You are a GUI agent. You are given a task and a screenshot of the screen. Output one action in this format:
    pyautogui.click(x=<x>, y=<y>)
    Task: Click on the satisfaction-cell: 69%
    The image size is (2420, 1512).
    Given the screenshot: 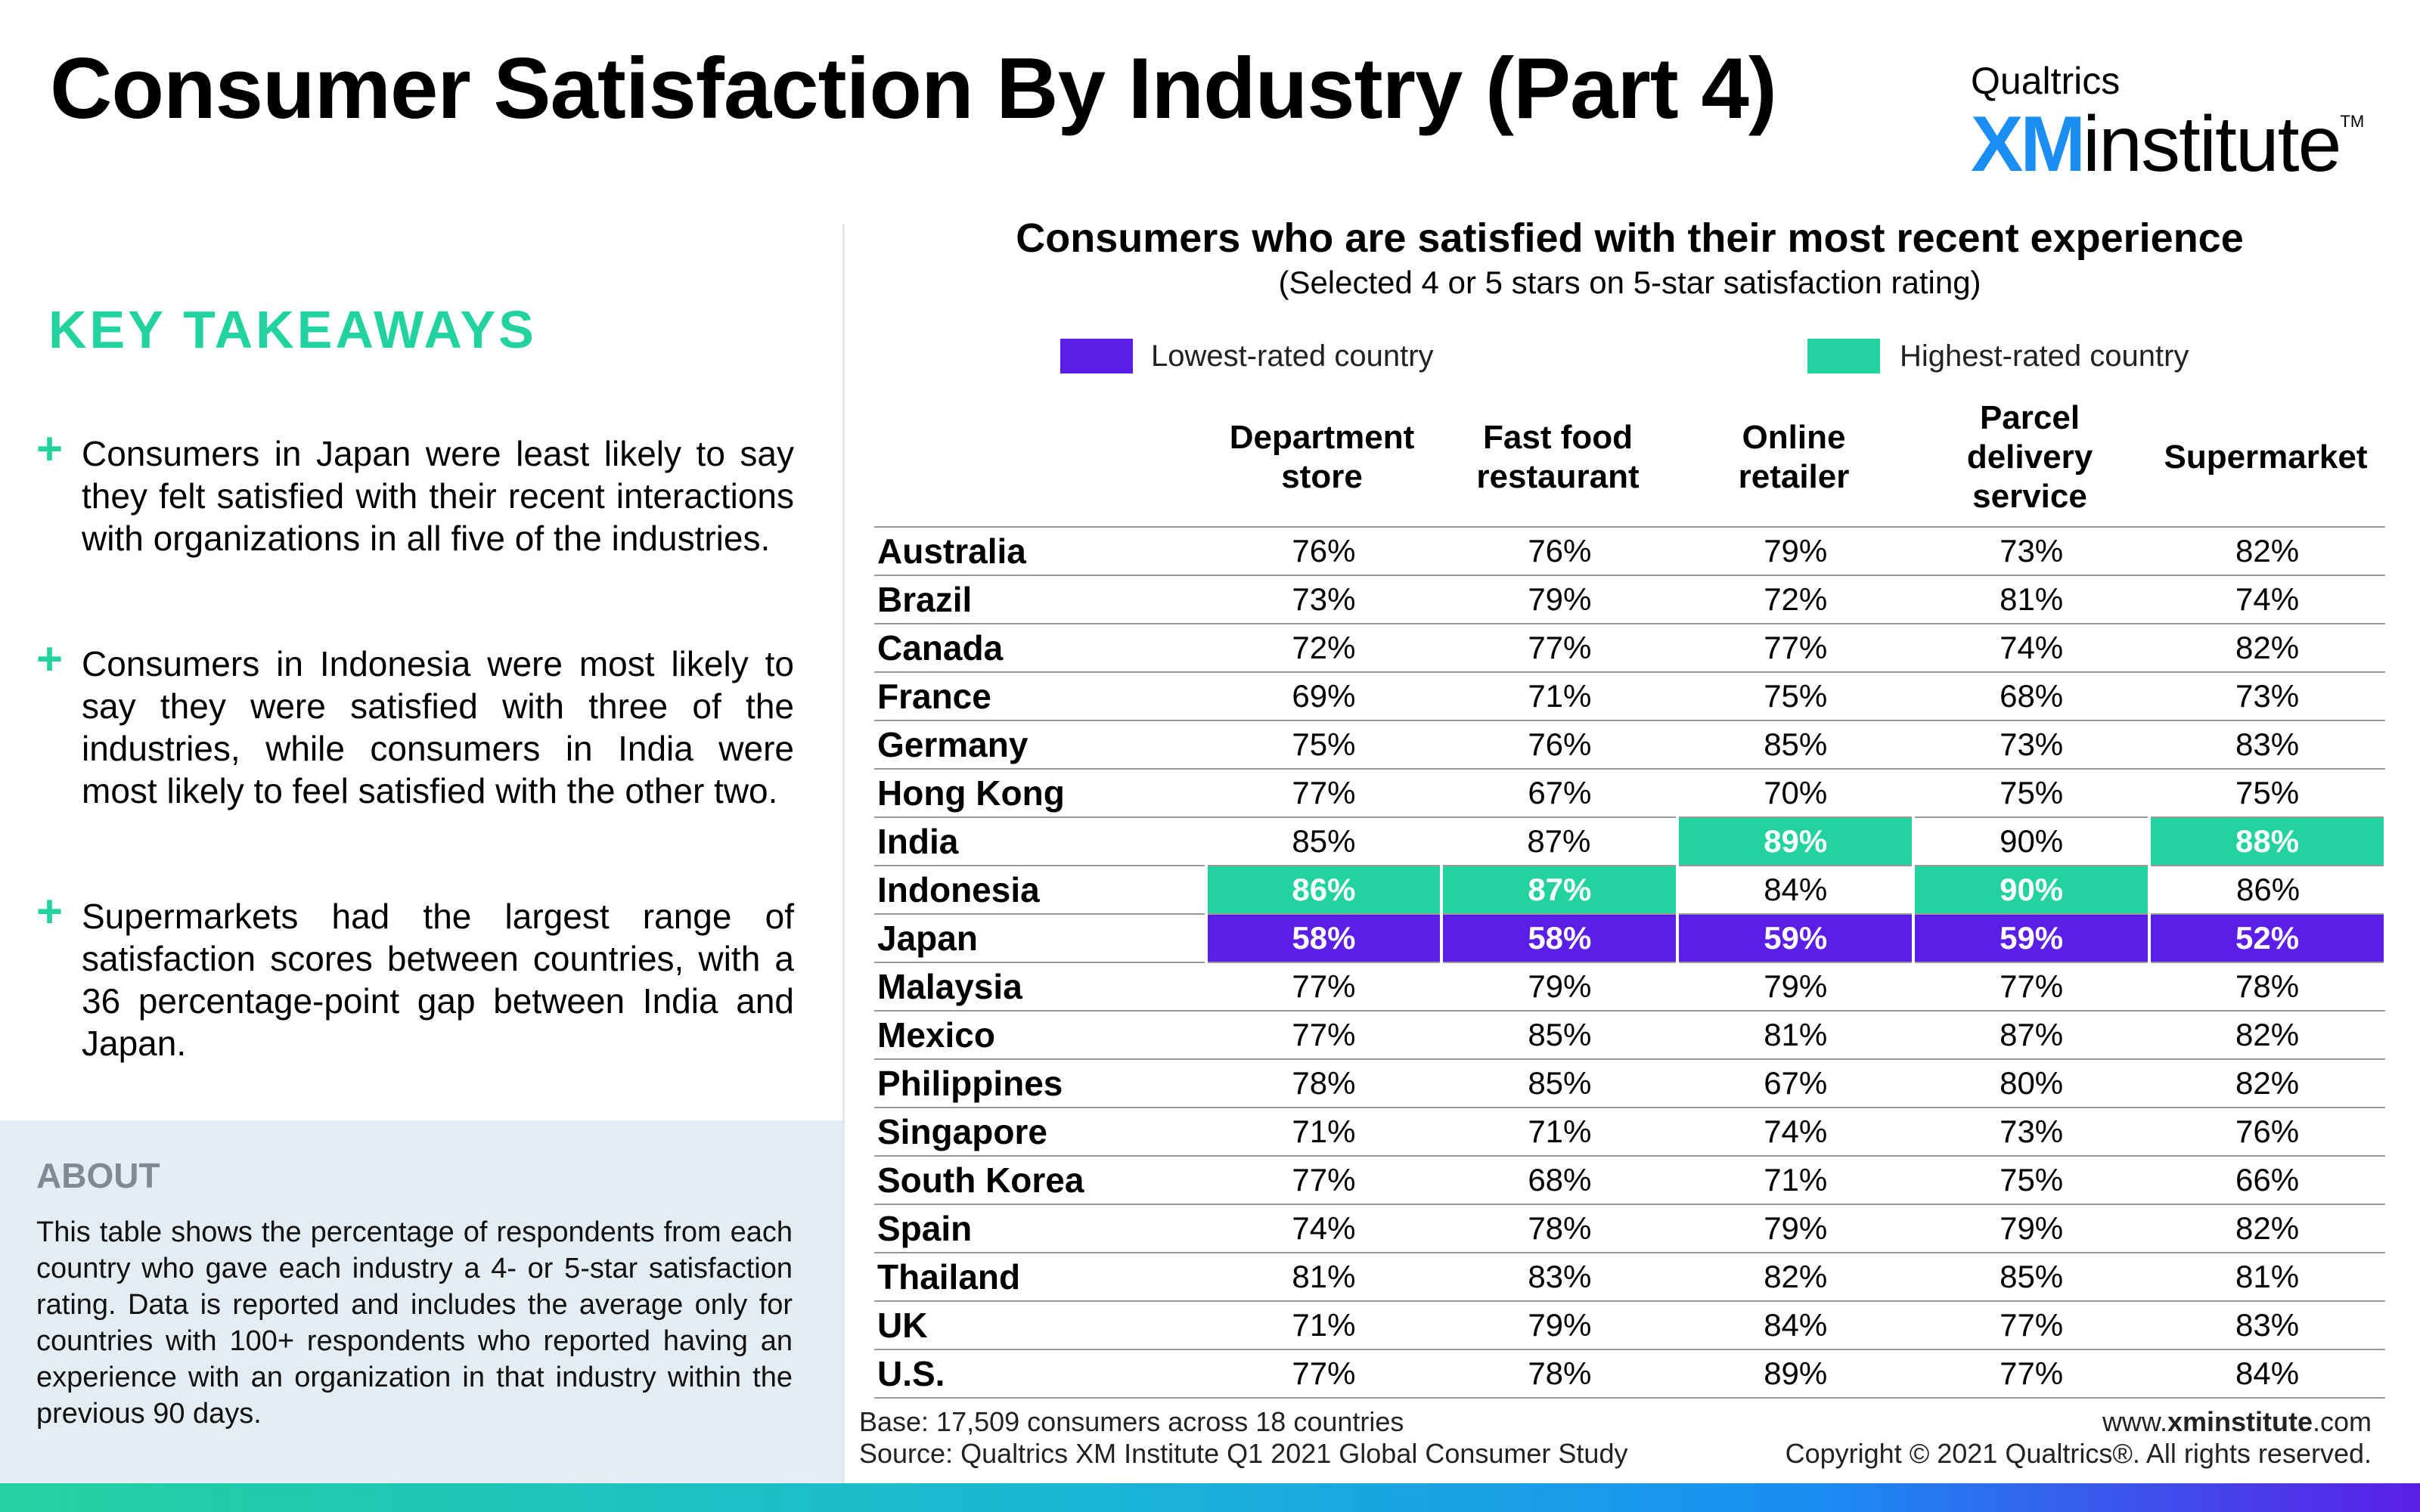 What is the action you would take?
    pyautogui.click(x=1323, y=696)
    